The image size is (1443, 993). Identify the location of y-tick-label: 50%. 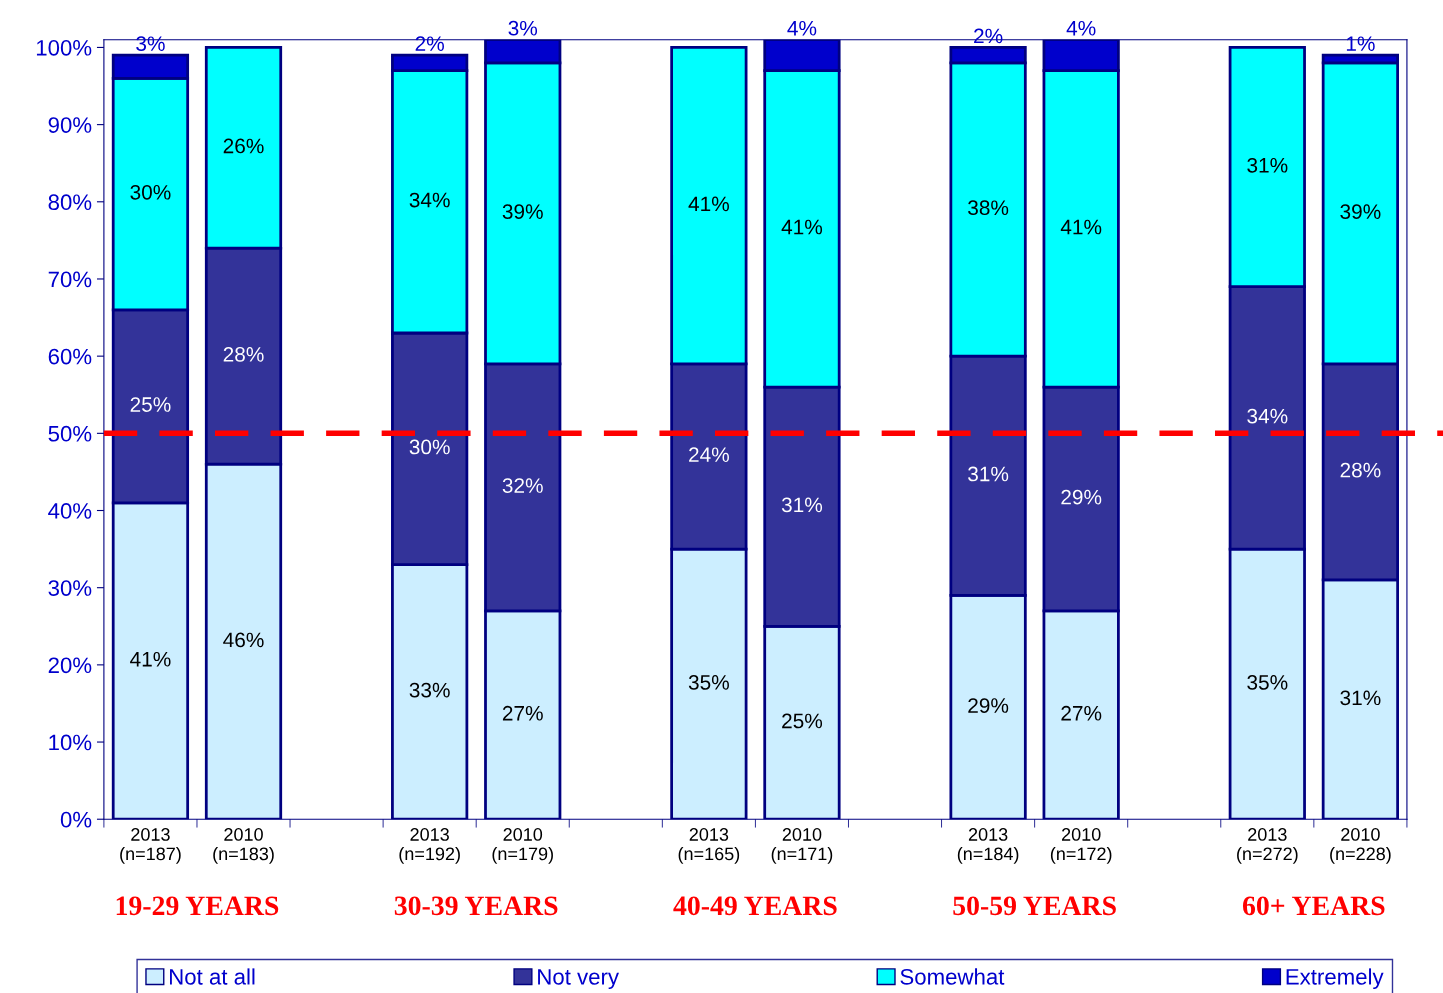
(70, 433).